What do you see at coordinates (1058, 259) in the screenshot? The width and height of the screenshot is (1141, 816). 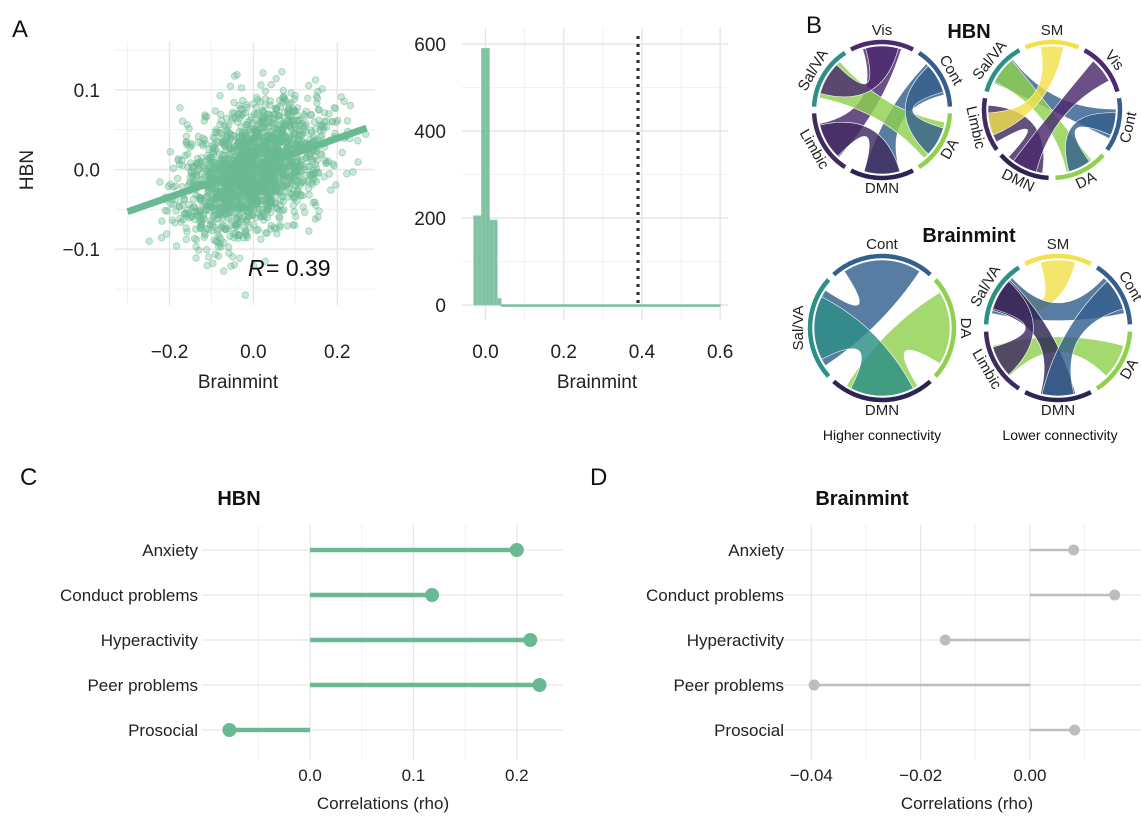 I see `chord-arc-sm` at bounding box center [1058, 259].